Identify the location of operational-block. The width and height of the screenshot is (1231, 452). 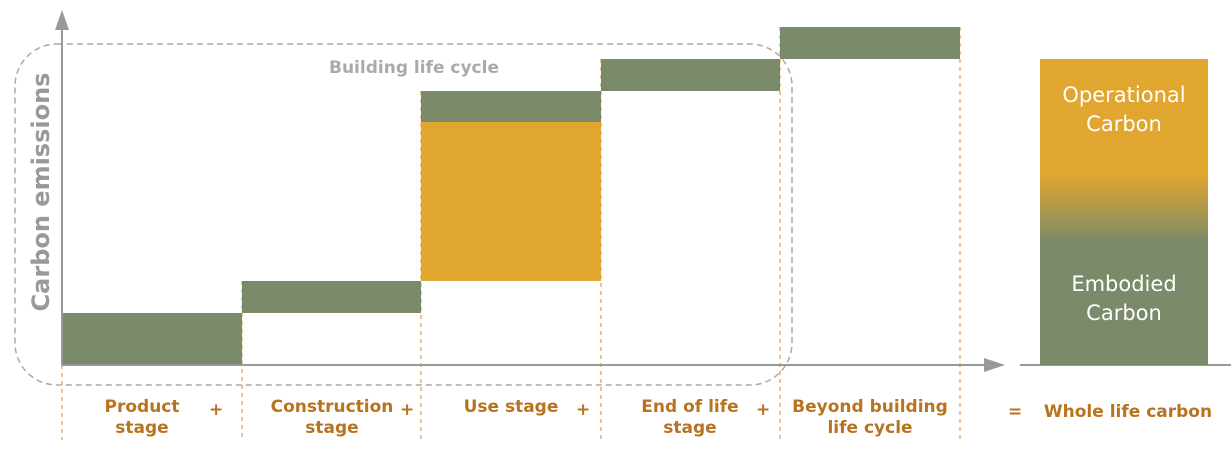
(511, 201).